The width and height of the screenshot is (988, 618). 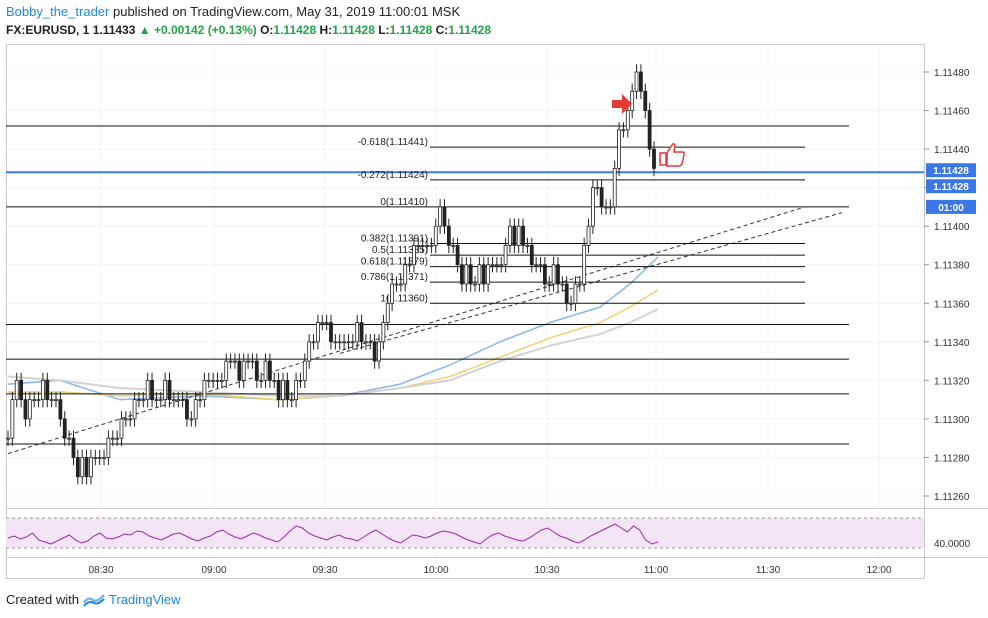 What do you see at coordinates (48, 30) in the screenshot?
I see `symbol-info: FX:EURUSD, 1` at bounding box center [48, 30].